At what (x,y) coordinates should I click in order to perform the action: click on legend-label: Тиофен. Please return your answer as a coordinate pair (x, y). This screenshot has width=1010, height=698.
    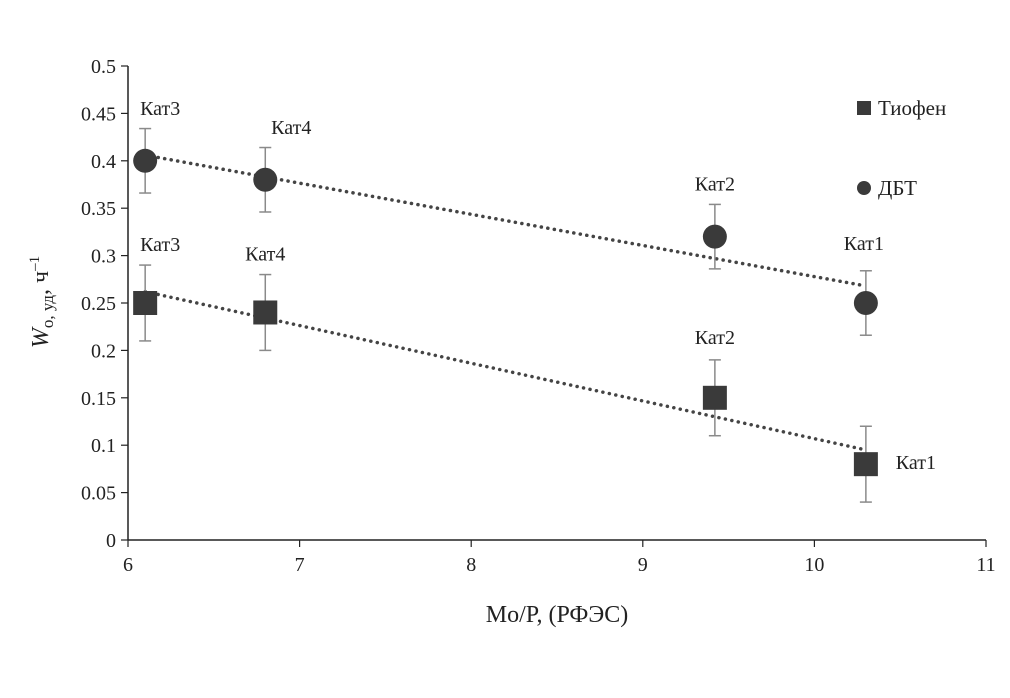
    Looking at the image, I should click on (912, 108).